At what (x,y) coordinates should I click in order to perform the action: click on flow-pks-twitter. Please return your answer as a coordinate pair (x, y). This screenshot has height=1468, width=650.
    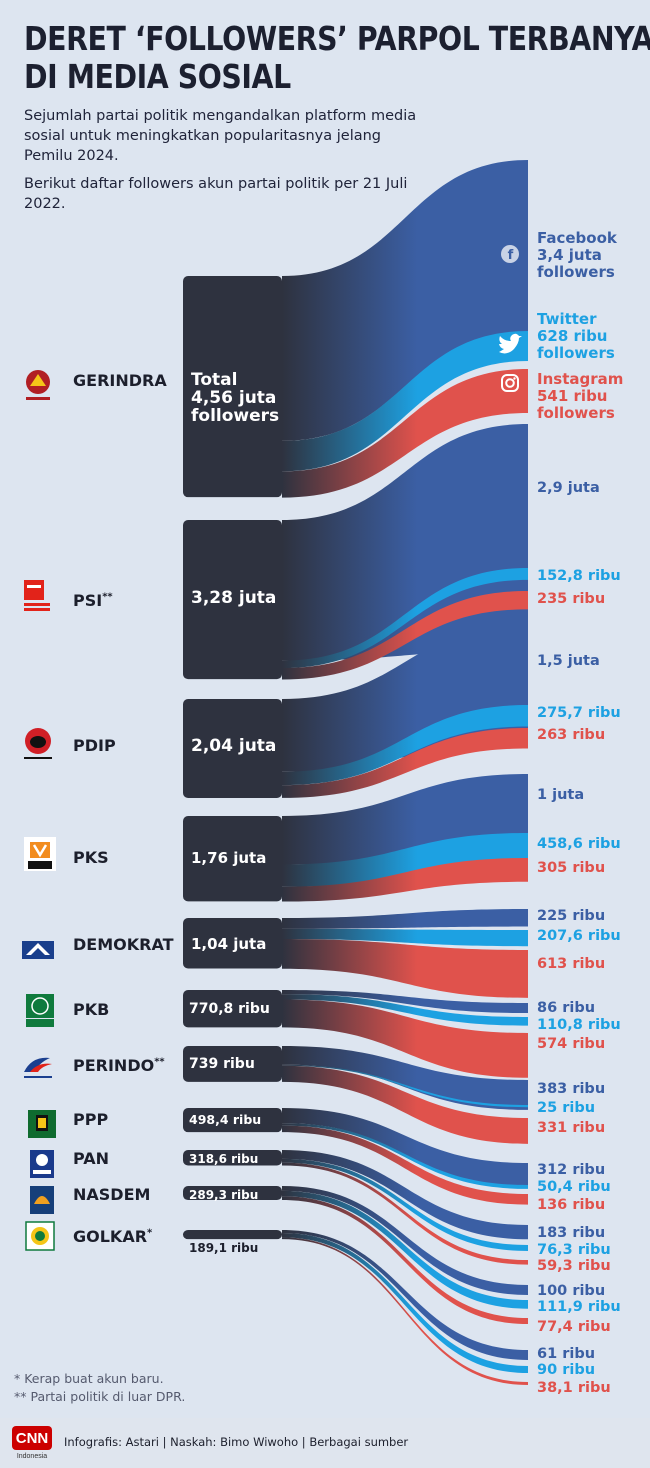
    Looking at the image, I should click on (405, 860).